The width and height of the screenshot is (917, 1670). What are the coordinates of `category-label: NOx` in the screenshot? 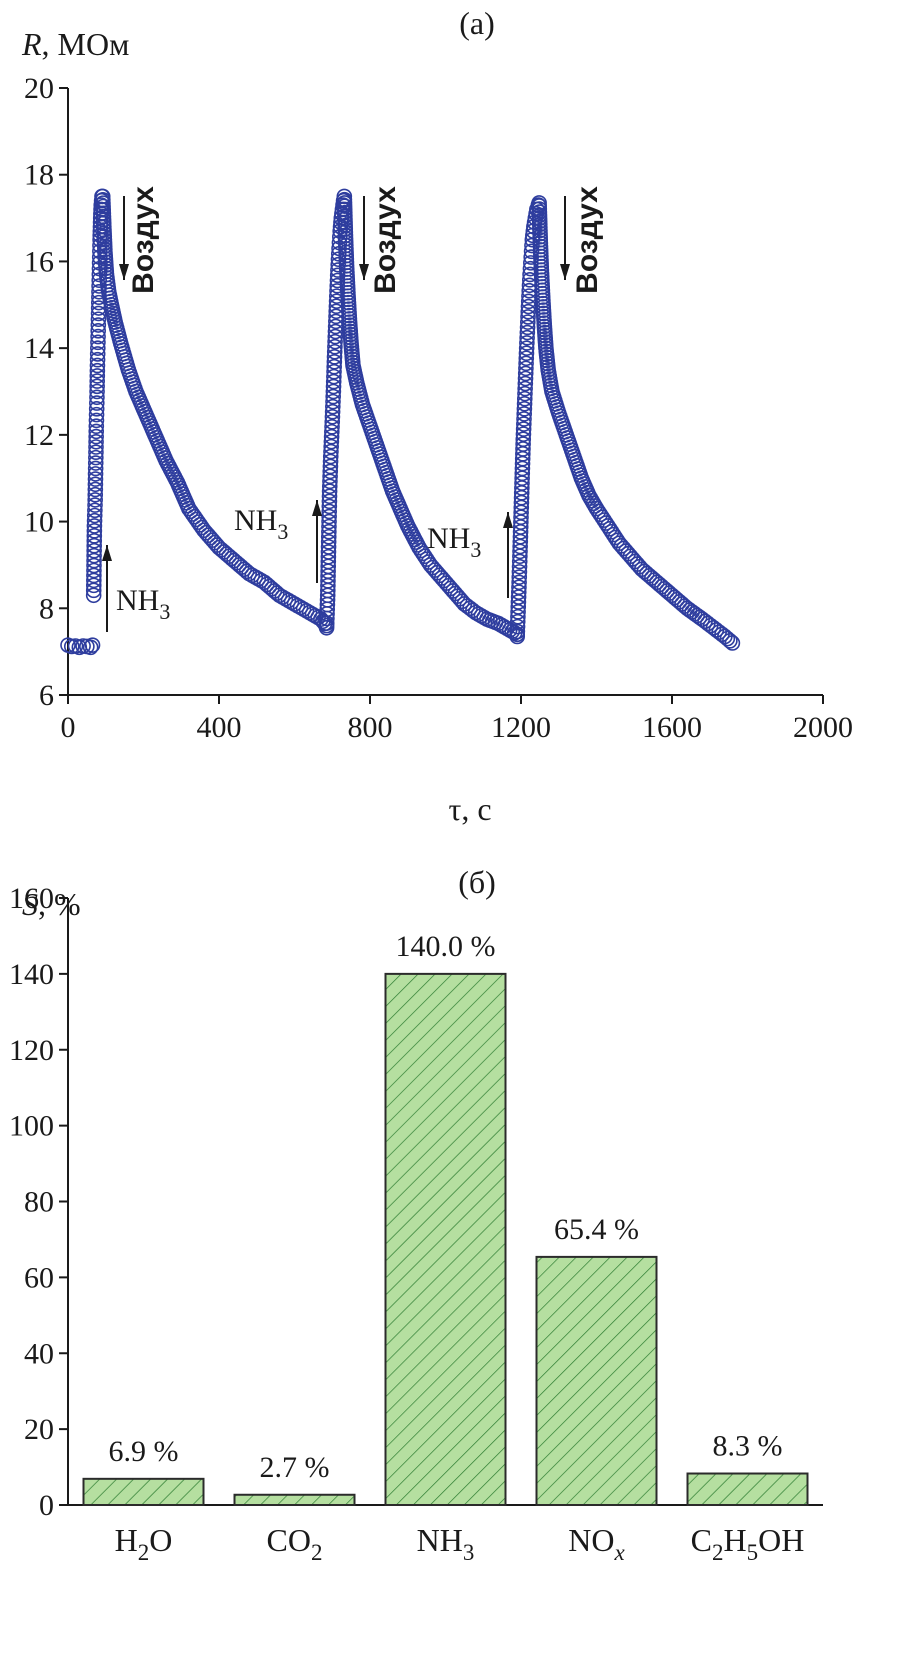 It's located at (596, 1543).